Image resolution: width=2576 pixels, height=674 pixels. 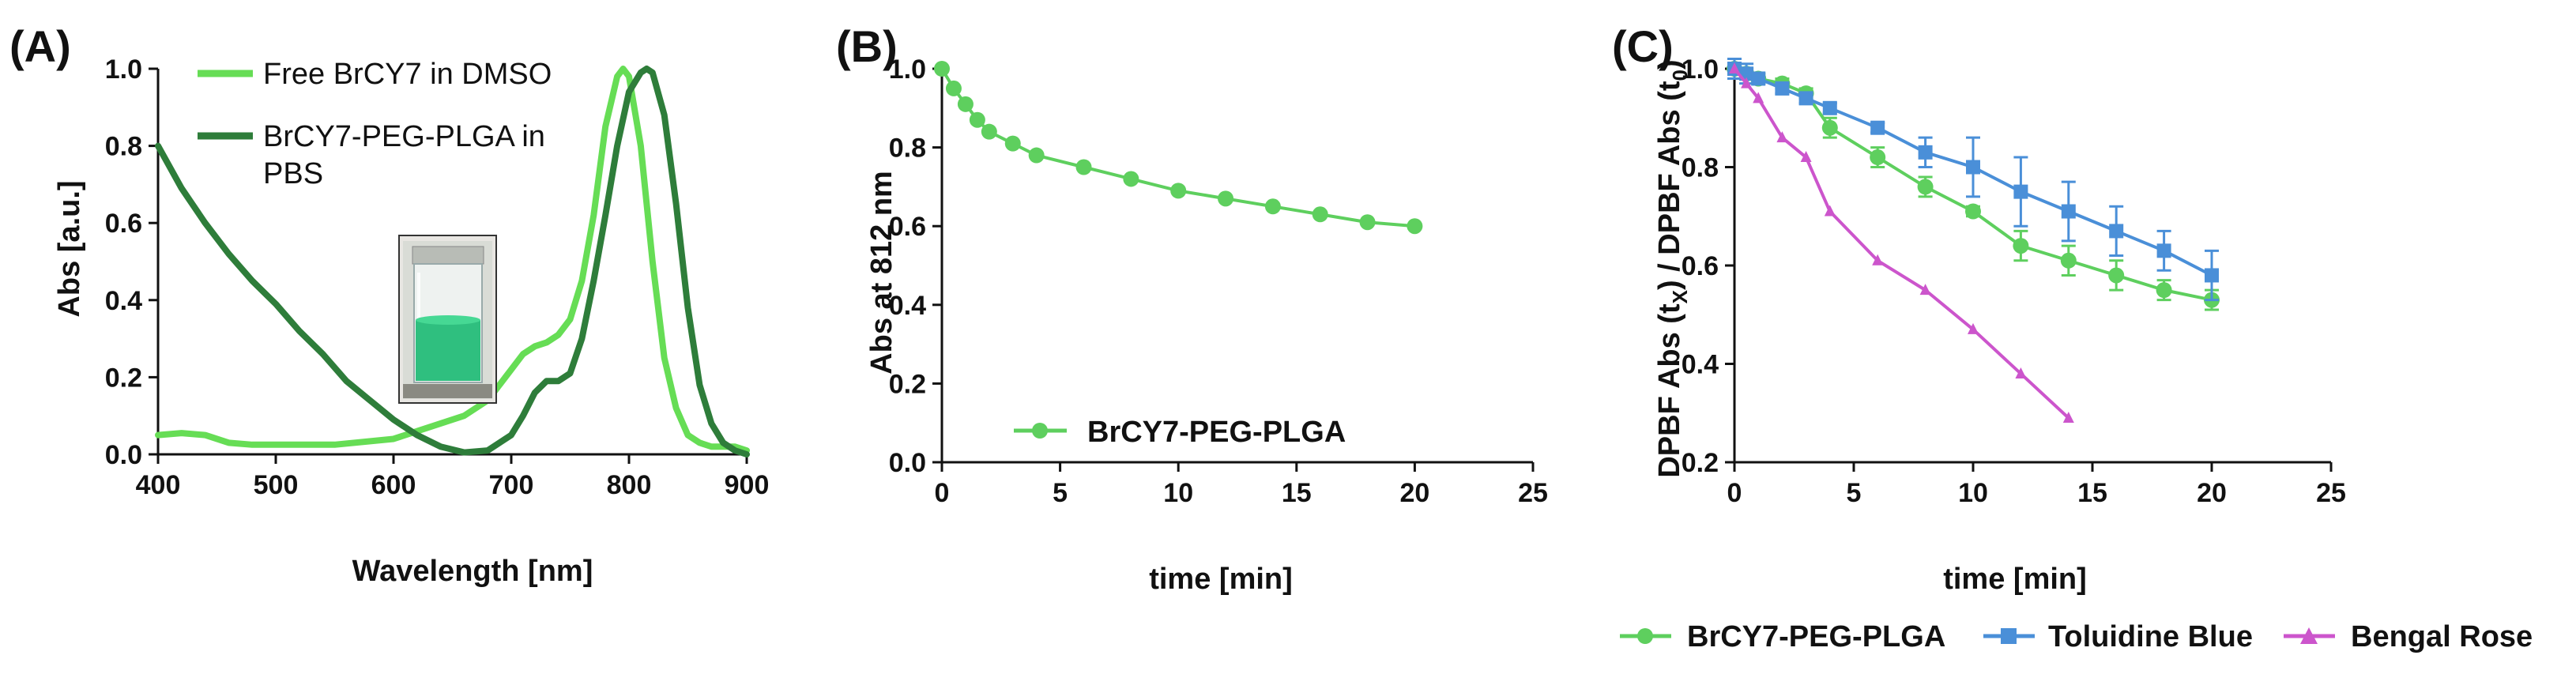 What do you see at coordinates (407, 74) in the screenshot?
I see `legend-label-free-brcy7: Free BrCY7 in DMSO` at bounding box center [407, 74].